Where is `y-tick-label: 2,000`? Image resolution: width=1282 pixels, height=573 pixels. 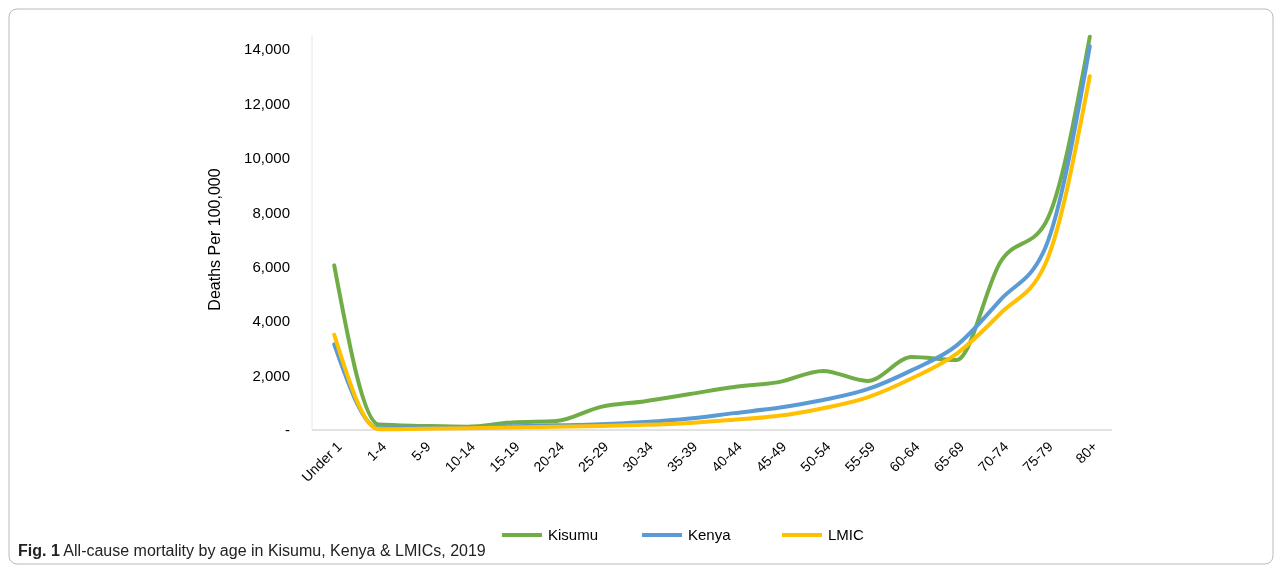 y-tick-label: 2,000 is located at coordinates (271, 375).